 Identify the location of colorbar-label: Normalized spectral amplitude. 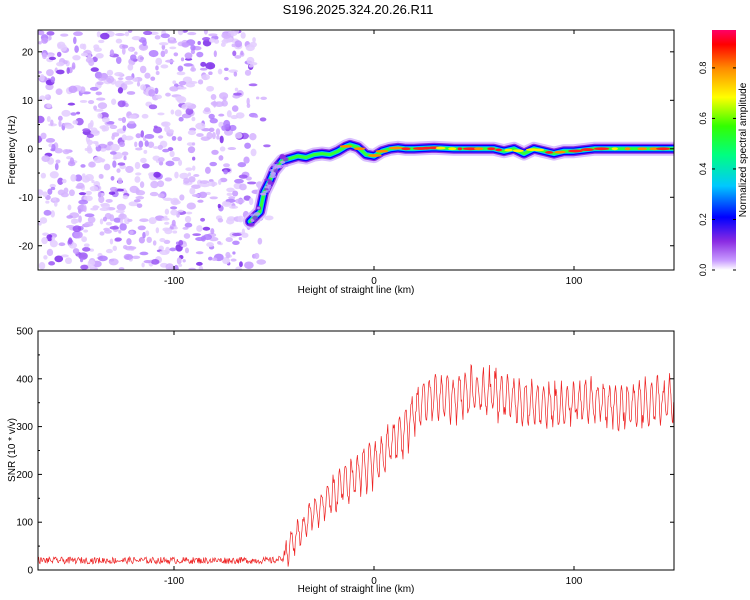
(743, 149).